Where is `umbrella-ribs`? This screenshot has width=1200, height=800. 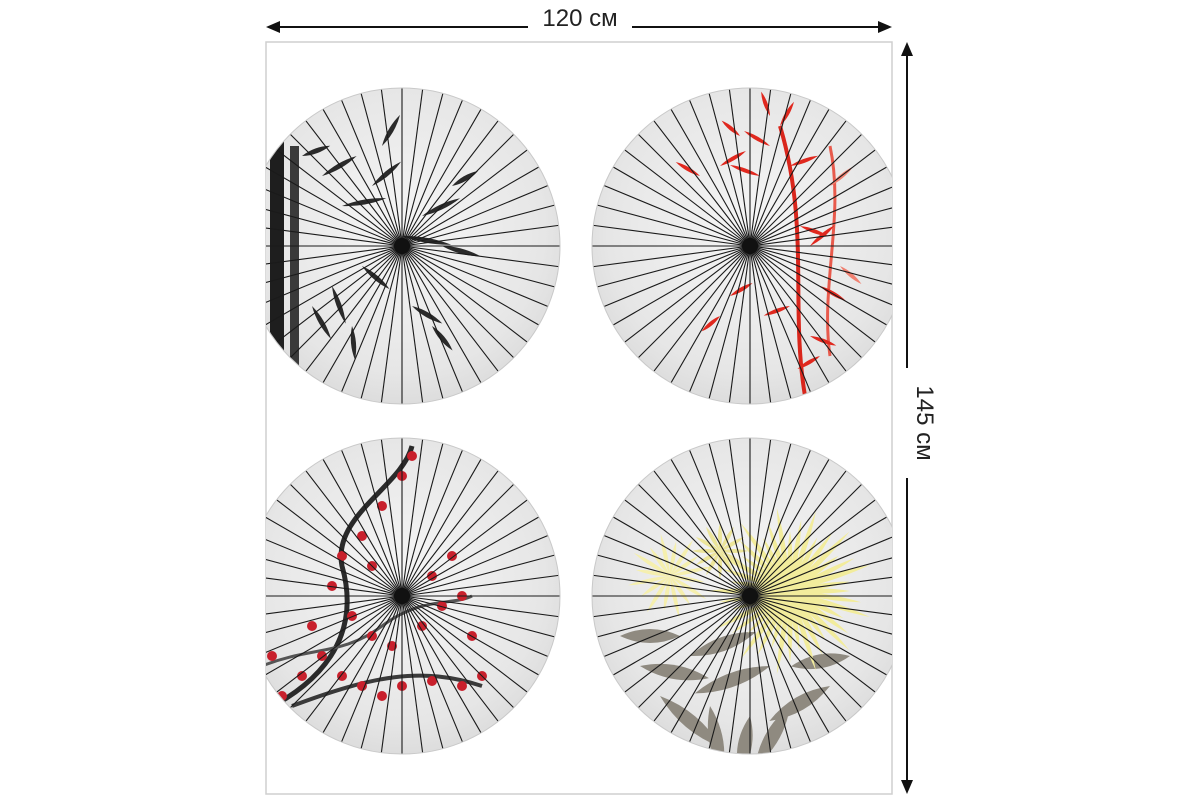
umbrella-ribs is located at coordinates (413, 246).